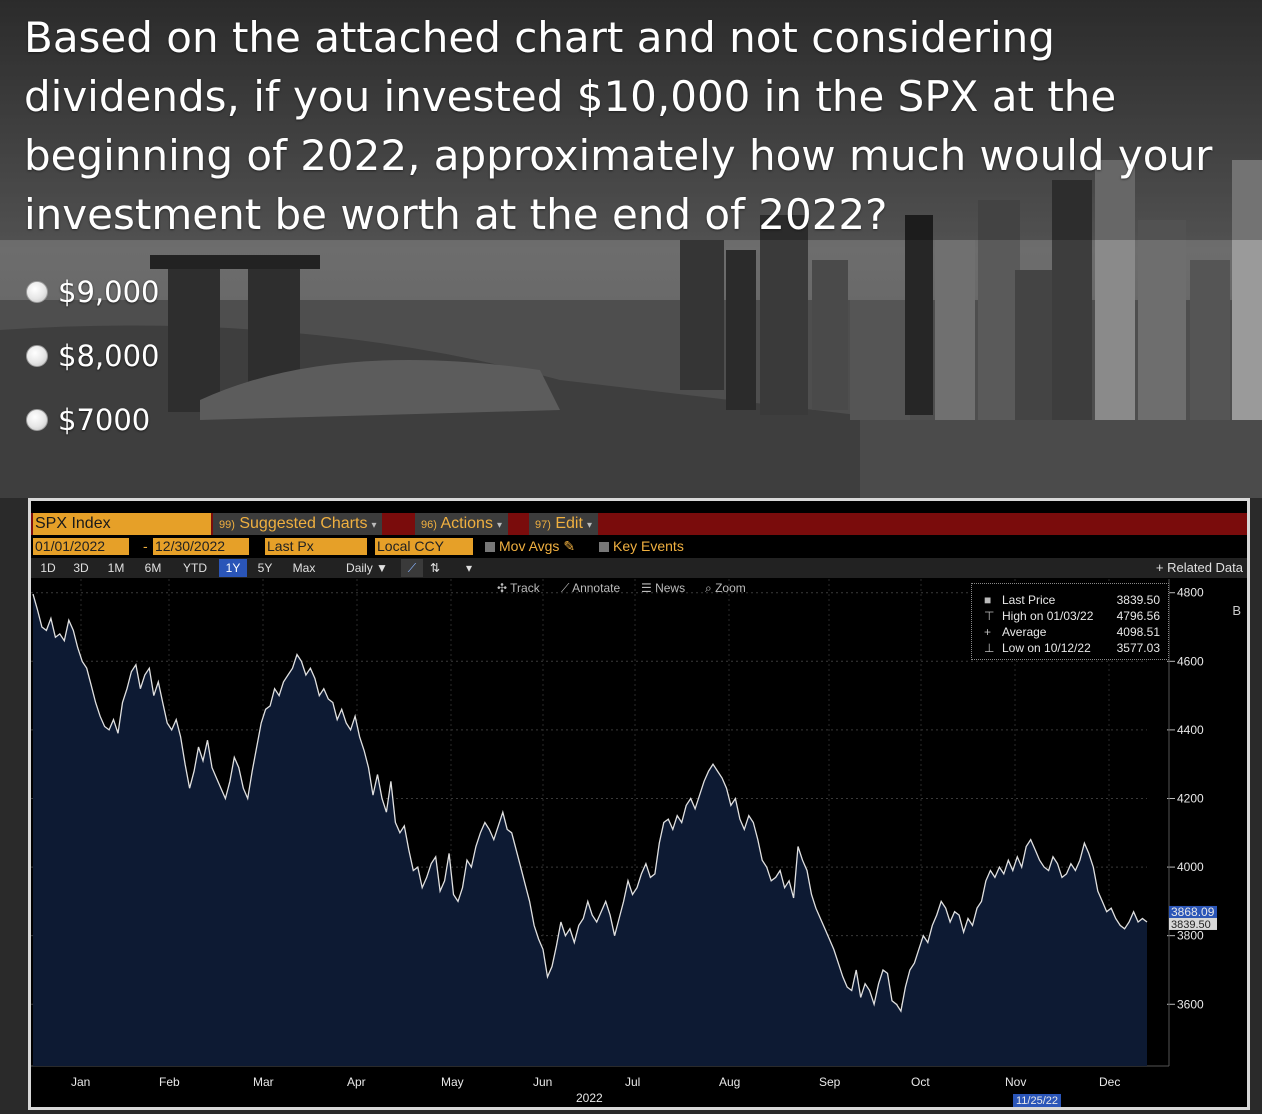 This screenshot has height=1114, width=1262. I want to click on legend-row: High on 01/03/22 4796.56, so click(1081, 617).